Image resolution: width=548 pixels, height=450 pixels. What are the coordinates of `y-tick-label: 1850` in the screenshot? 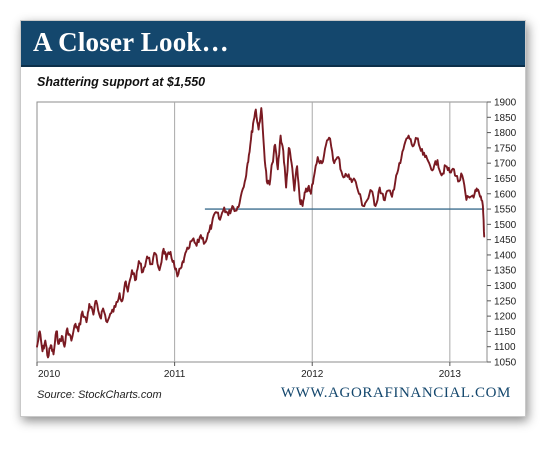 It's located at (505, 118).